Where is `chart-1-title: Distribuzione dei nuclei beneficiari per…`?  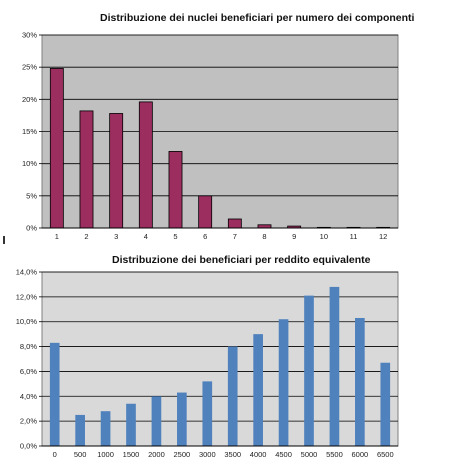 chart-1-title: Distribuzione dei nuclei beneficiari per… is located at coordinates (257, 18).